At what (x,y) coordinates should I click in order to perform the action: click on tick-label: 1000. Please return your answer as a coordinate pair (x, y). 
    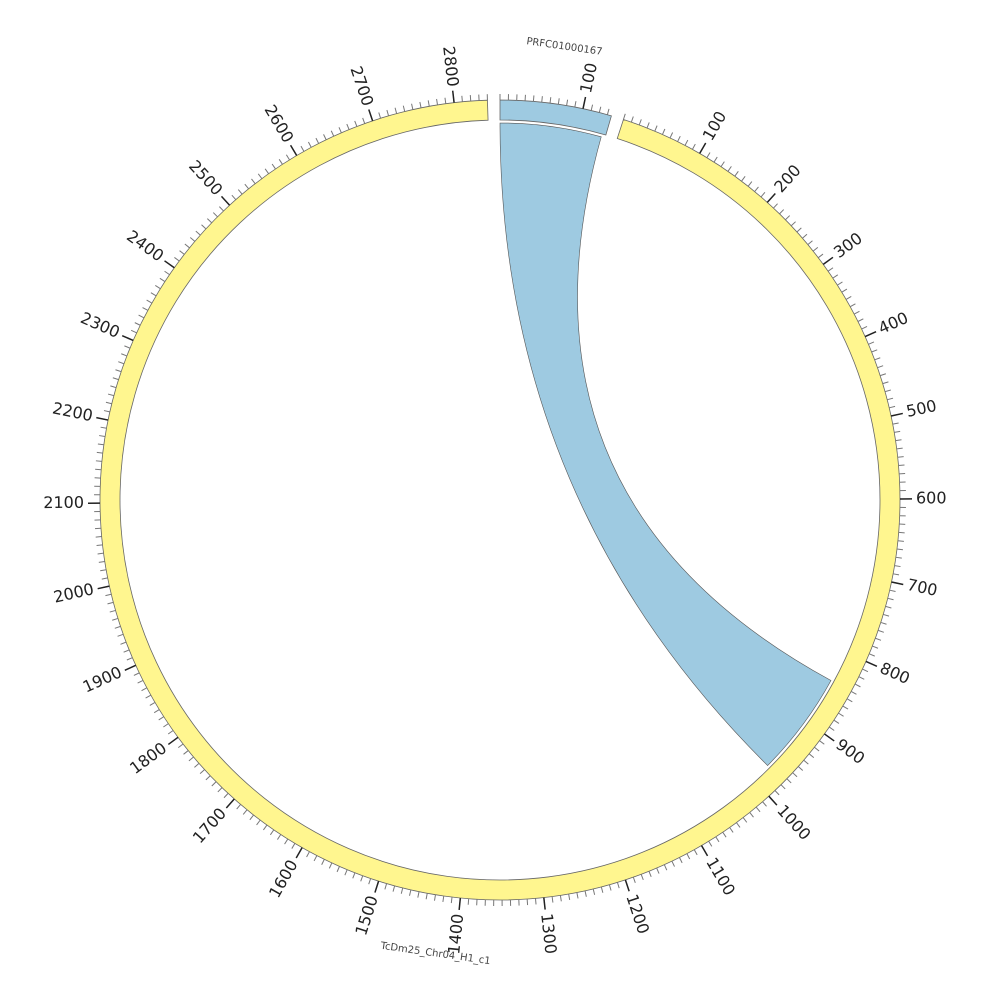
    Looking at the image, I should click on (793, 822).